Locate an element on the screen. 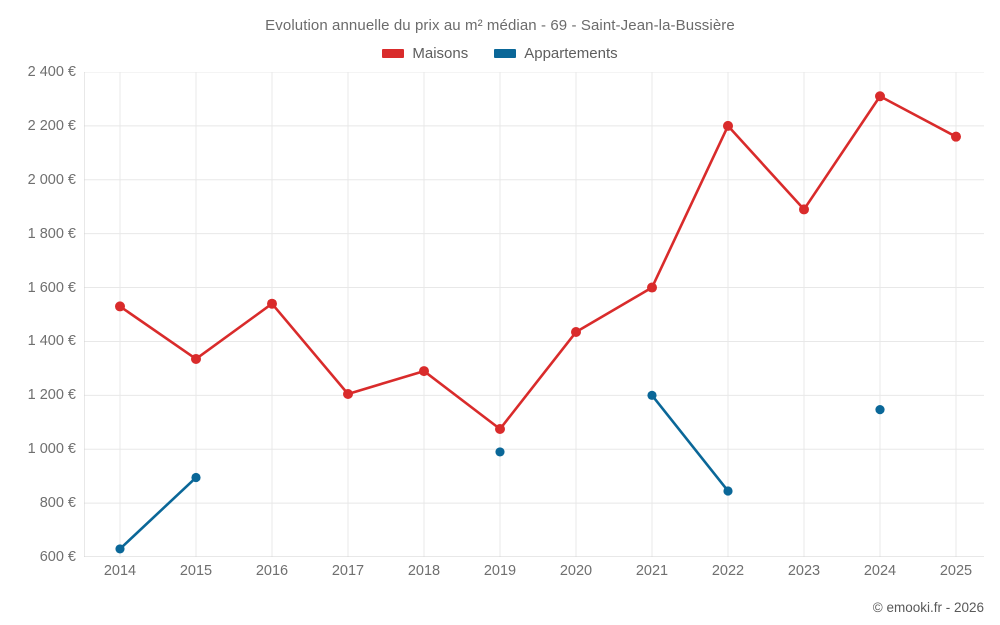  copyright-credit: © emooki.fr - 2026 is located at coordinates (928, 607).